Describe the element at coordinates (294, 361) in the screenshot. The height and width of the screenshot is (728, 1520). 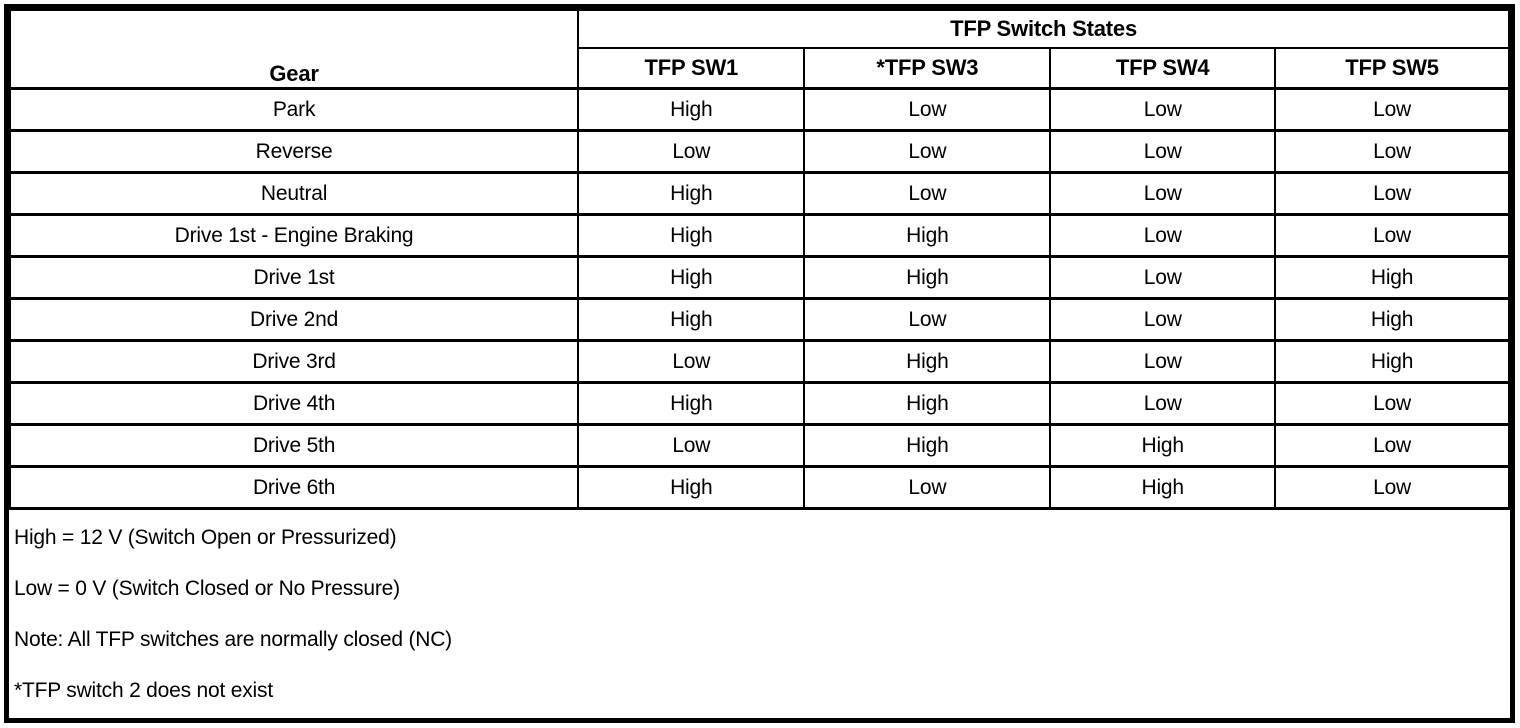
I see `gear-cell: Drive 3rd` at that location.